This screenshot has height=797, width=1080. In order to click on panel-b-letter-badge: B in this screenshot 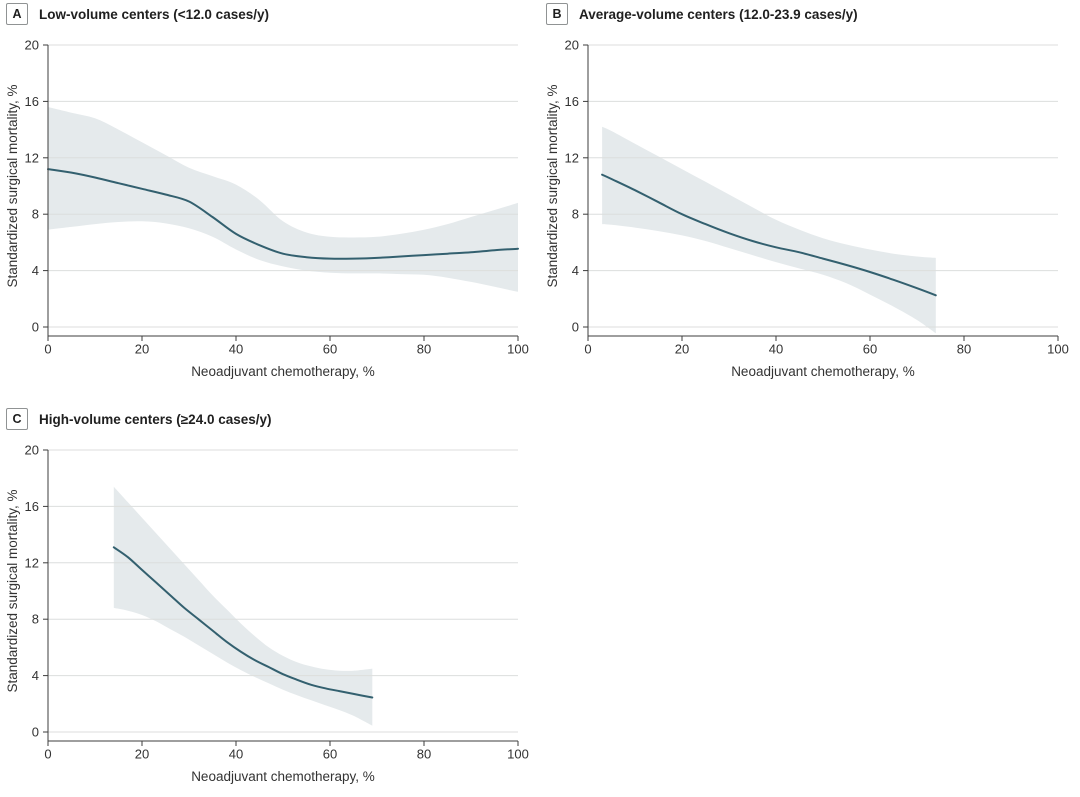, I will do `click(557, 14)`.